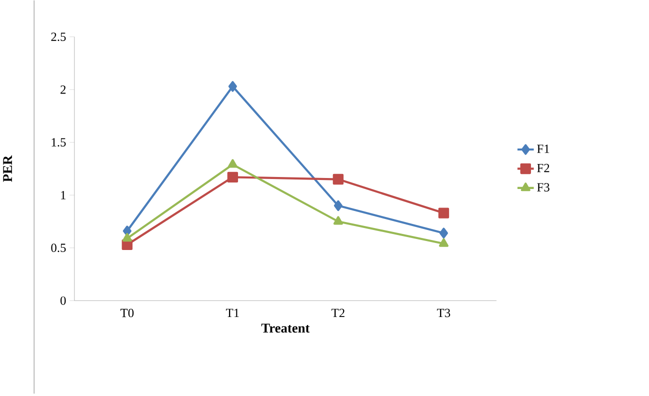 This screenshot has width=649, height=396. I want to click on x-tick-label: T2, so click(338, 313).